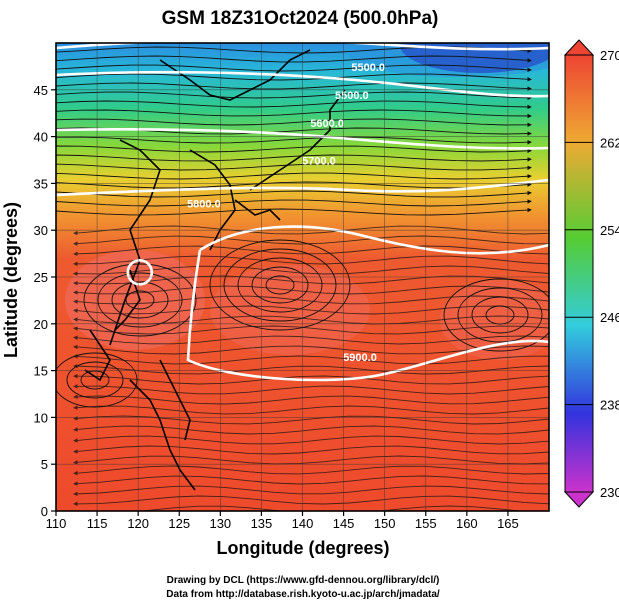  Describe the element at coordinates (97, 523) in the screenshot. I see `x-tick-label: 115` at that location.